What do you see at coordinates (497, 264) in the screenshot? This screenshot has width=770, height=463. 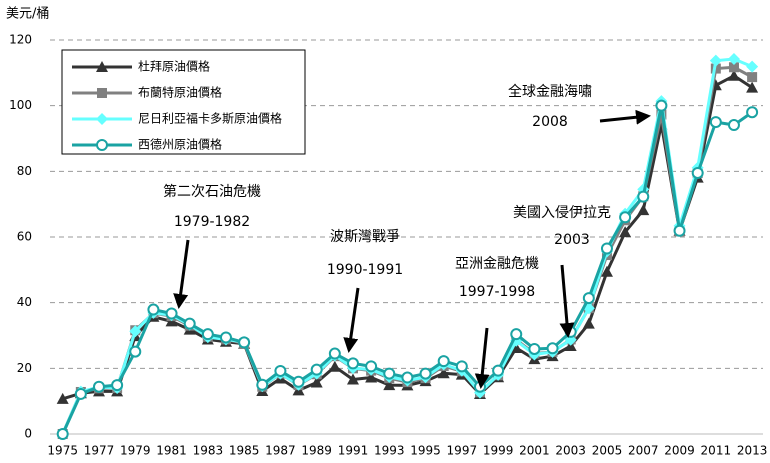 I see `annotation: 亞洲金融危機` at bounding box center [497, 264].